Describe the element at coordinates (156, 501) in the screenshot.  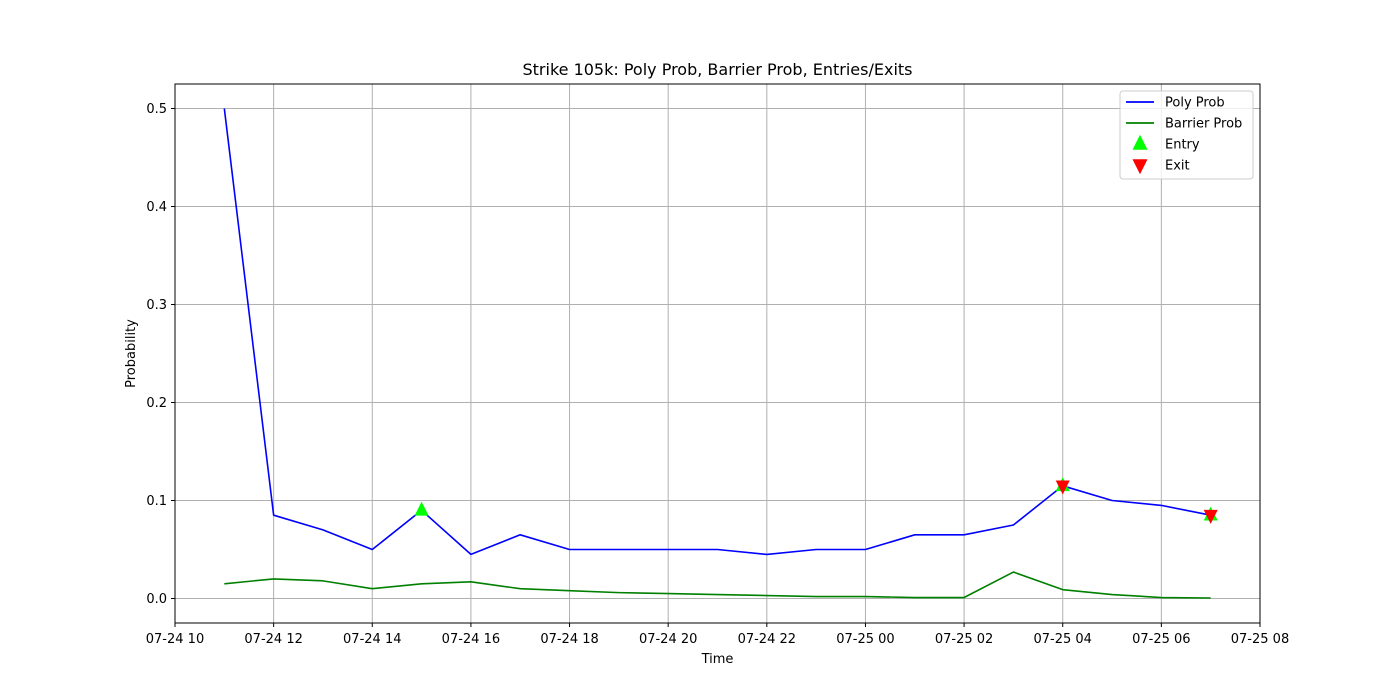
I see `y-tick-label: 0.1` at that location.